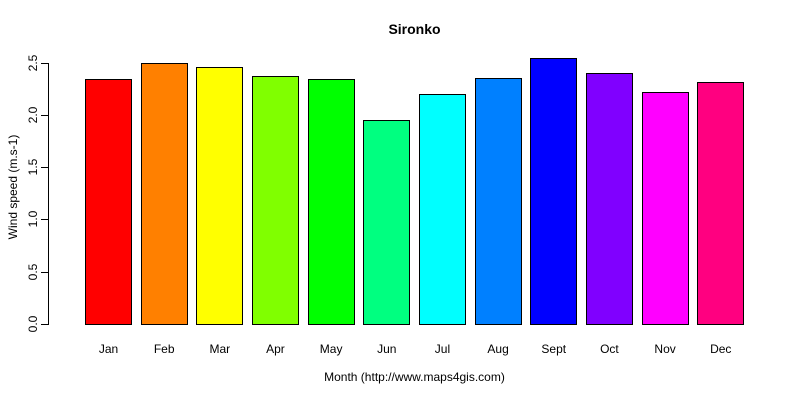 The width and height of the screenshot is (800, 400). I want to click on x-tick-label-dec: Dec, so click(721, 349).